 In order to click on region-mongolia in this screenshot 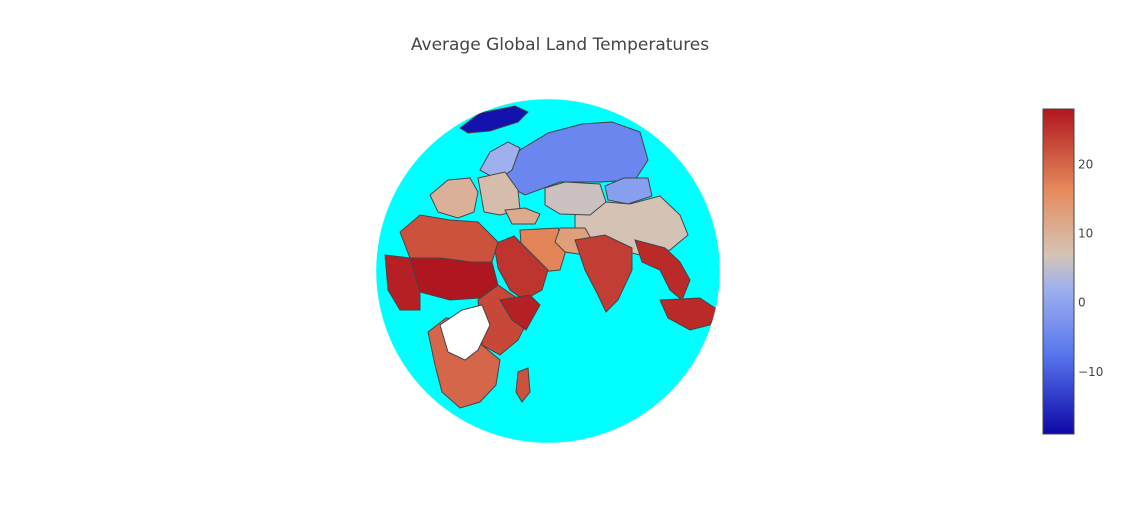, I will do `click(628, 191)`.